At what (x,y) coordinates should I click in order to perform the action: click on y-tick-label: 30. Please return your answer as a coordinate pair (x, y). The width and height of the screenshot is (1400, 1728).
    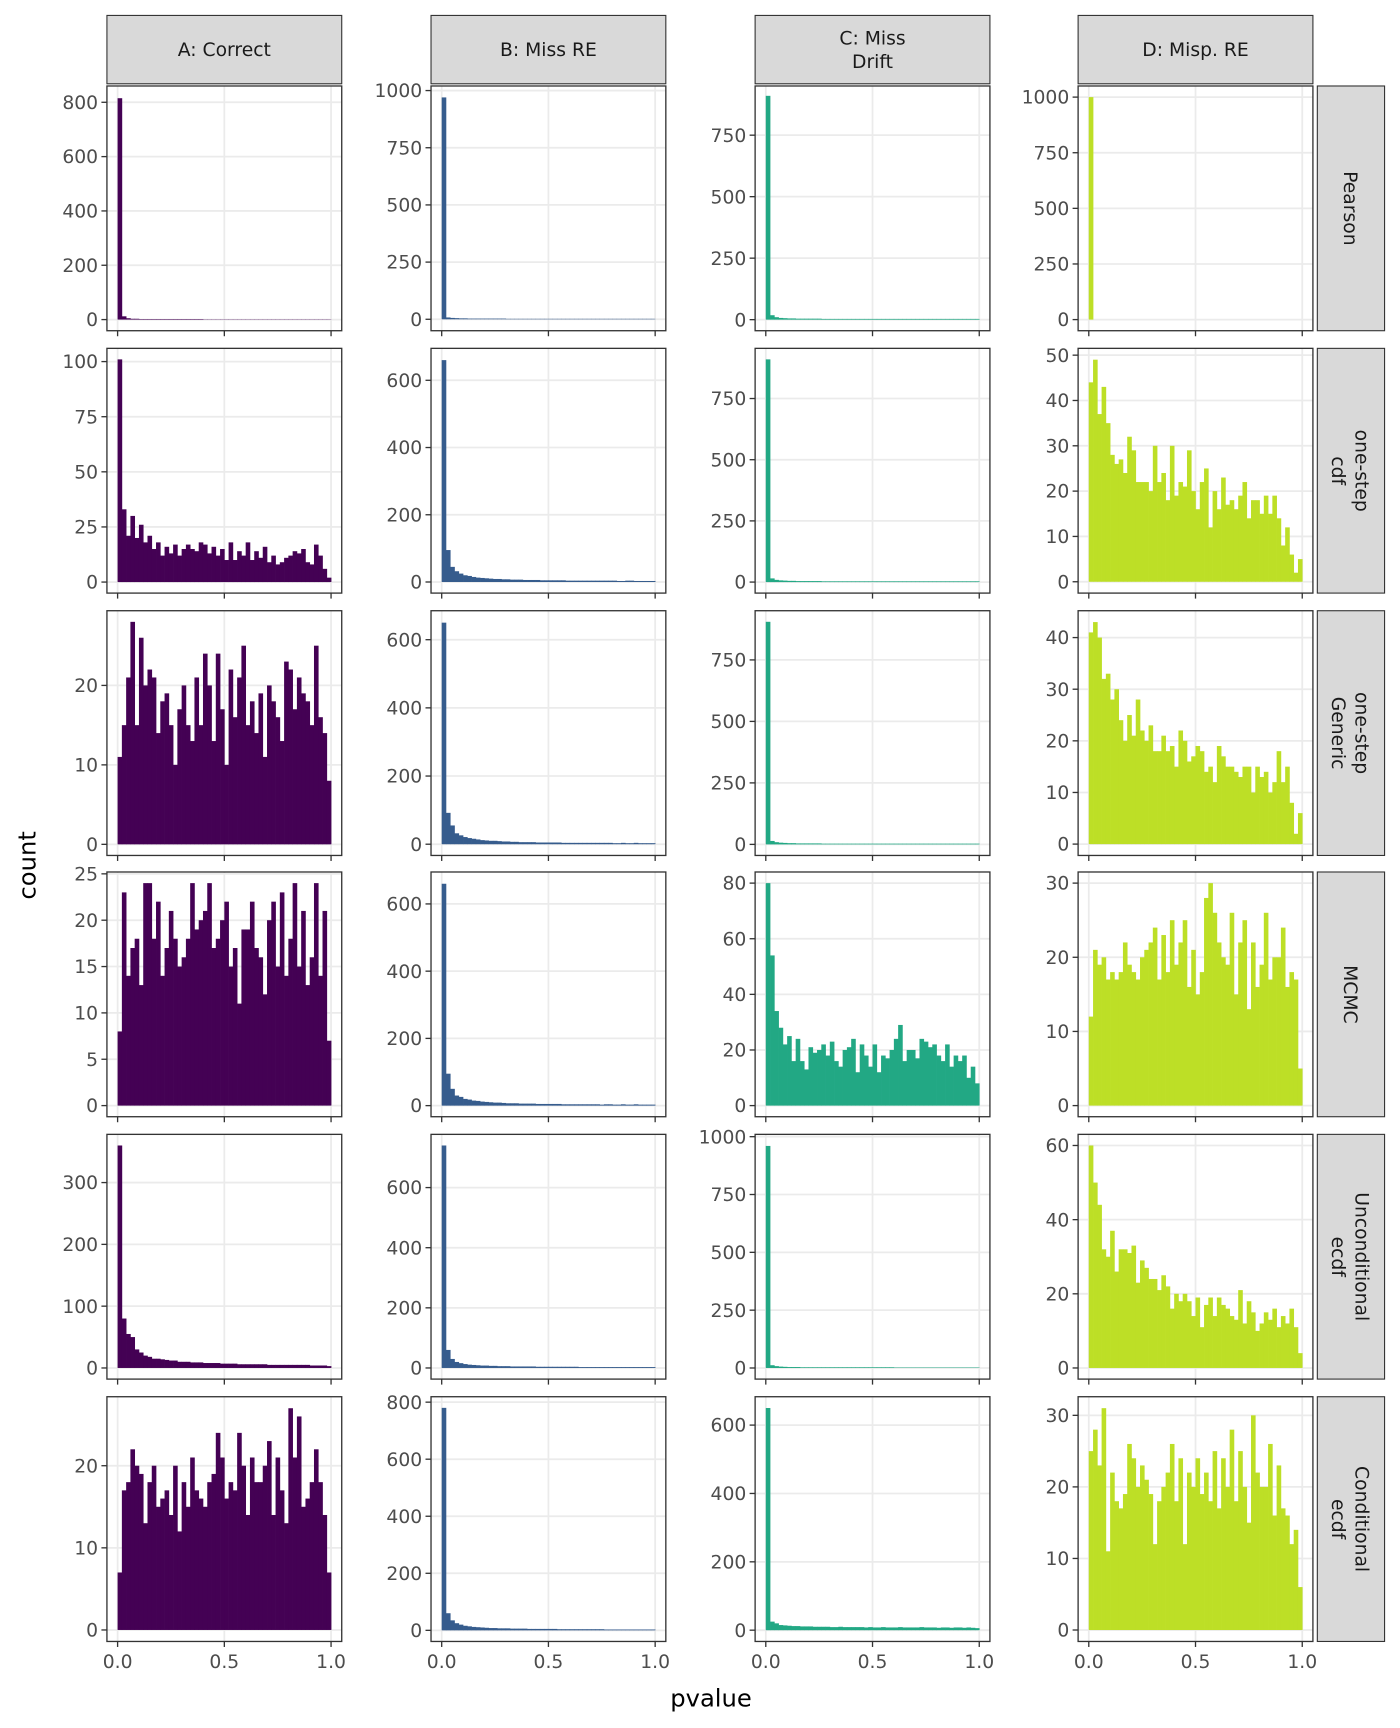
    Looking at the image, I should click on (1057, 884).